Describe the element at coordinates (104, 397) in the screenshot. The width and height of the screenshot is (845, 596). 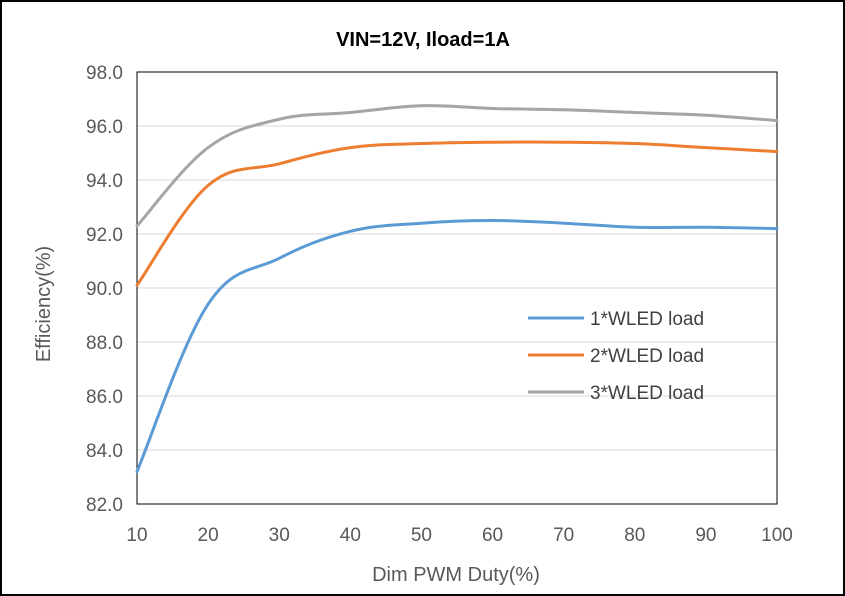
I see `y-tick-label: 86.0` at that location.